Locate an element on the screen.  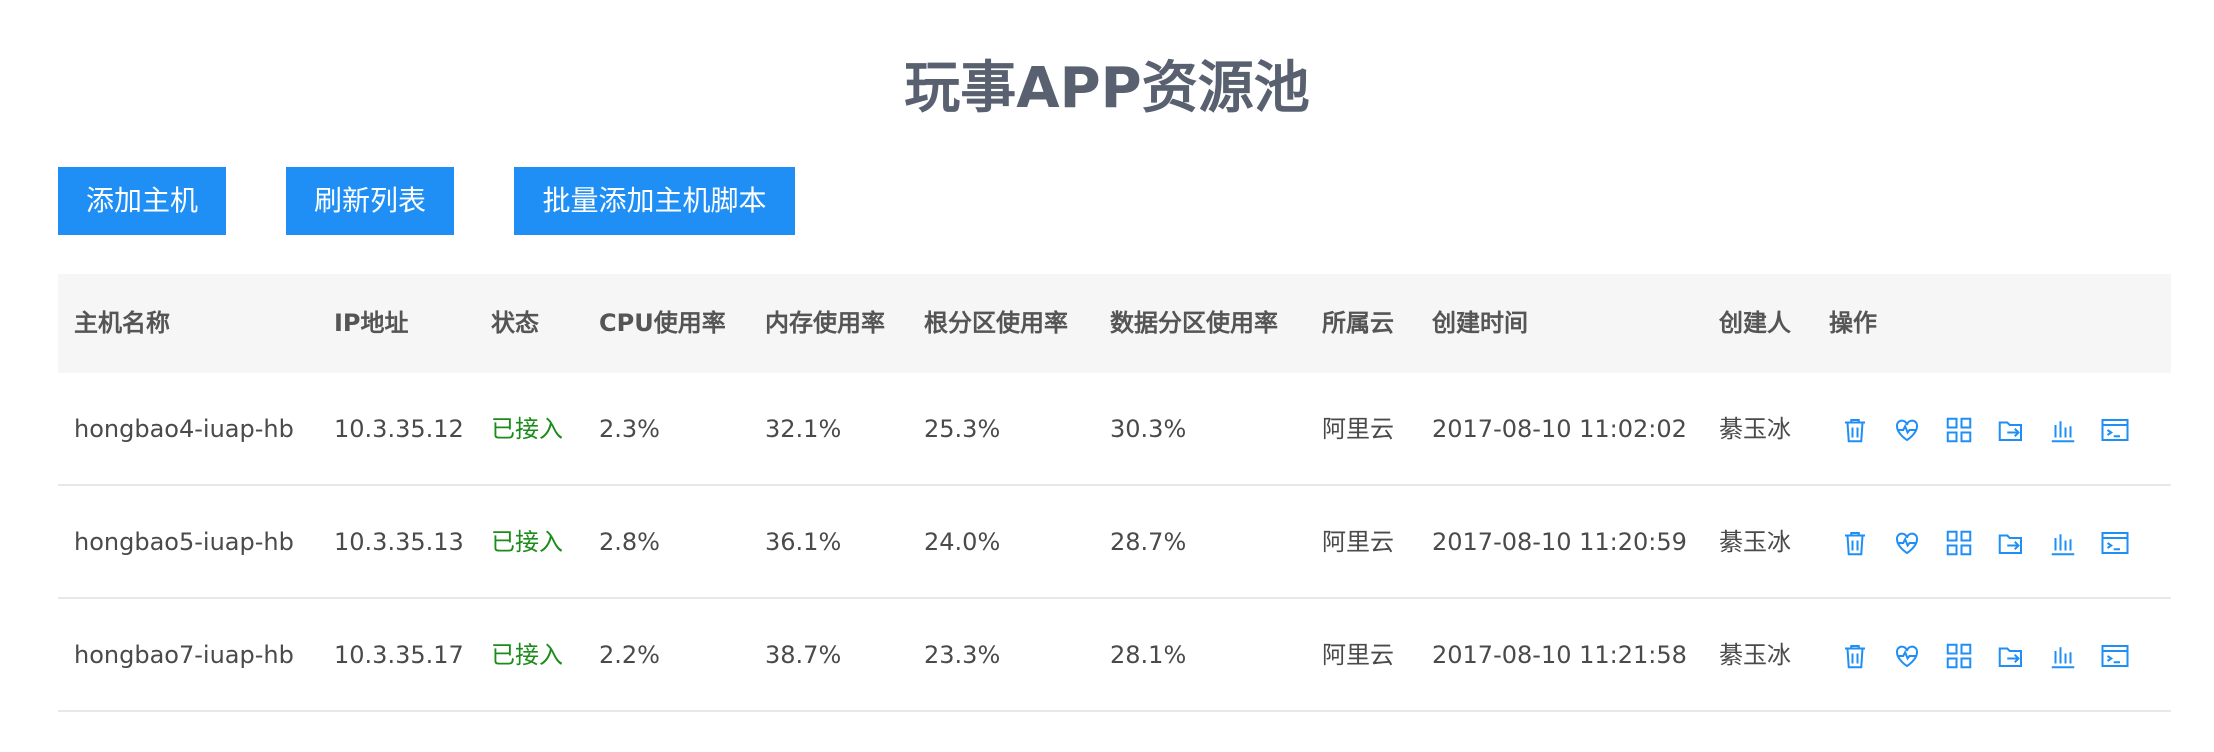
cell-ip: 10.3.35.13 is located at coordinates (399, 542).